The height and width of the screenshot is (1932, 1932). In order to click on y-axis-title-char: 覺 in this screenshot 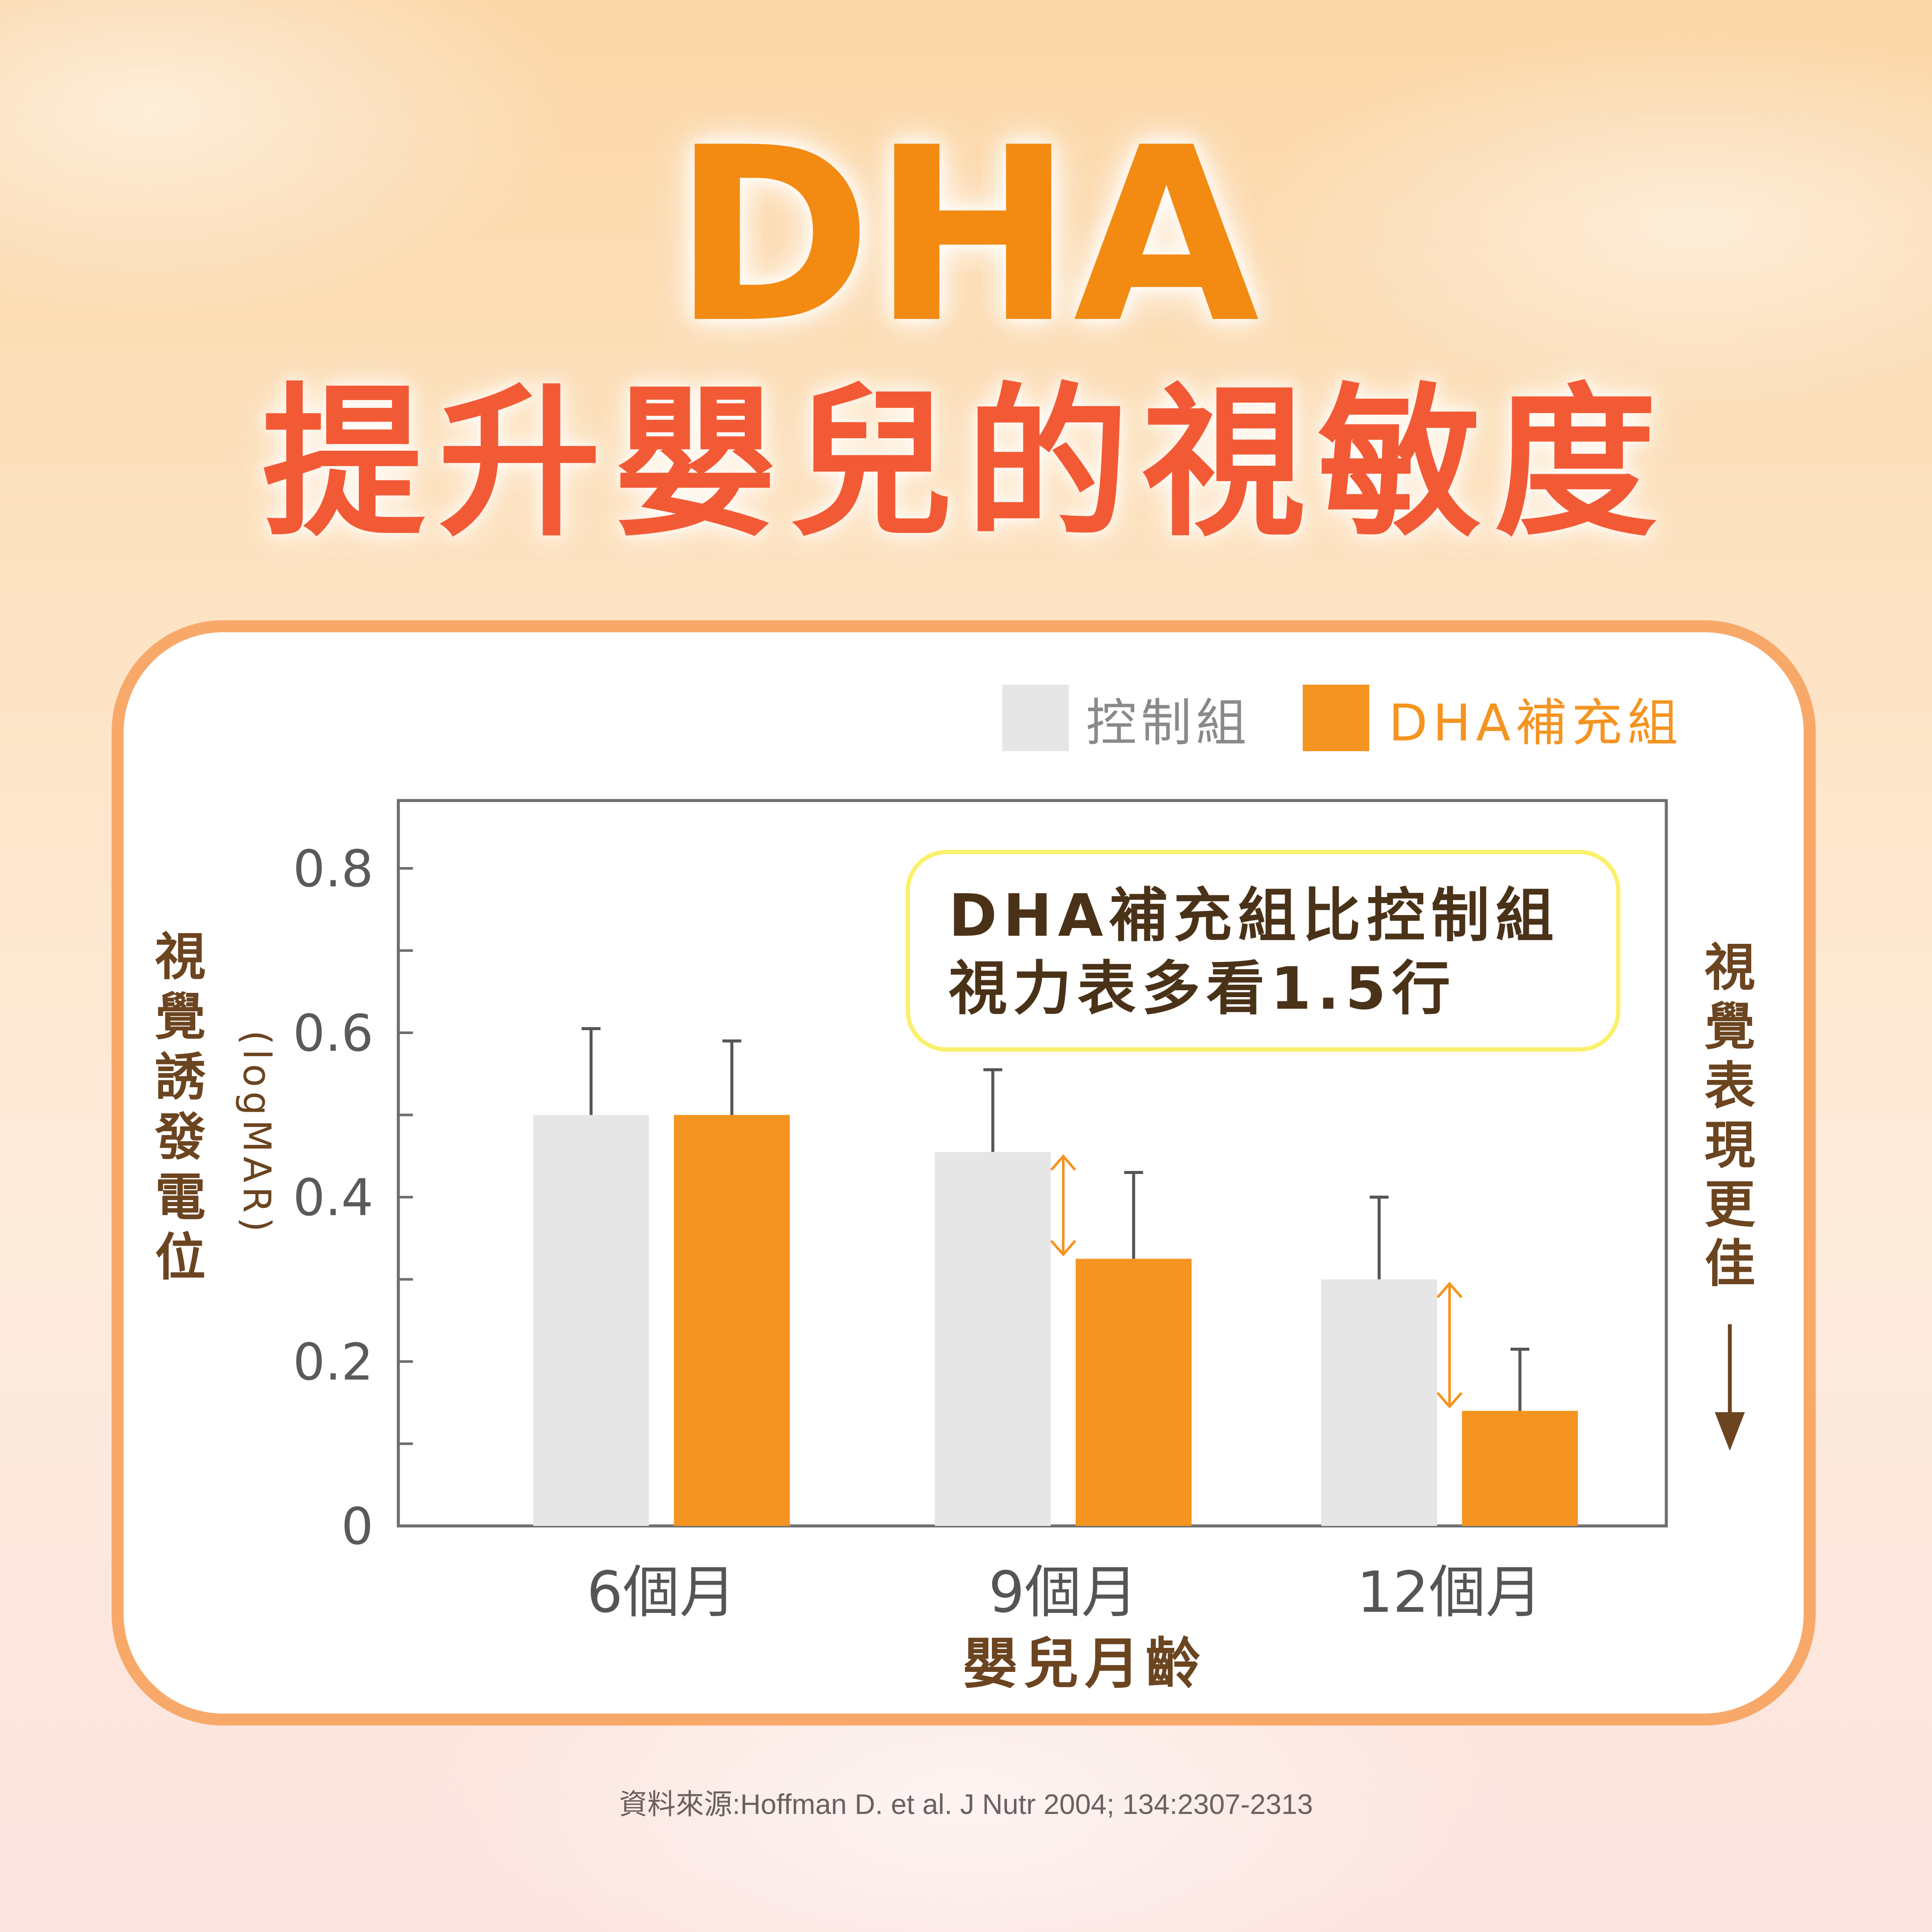, I will do `click(180, 1016)`.